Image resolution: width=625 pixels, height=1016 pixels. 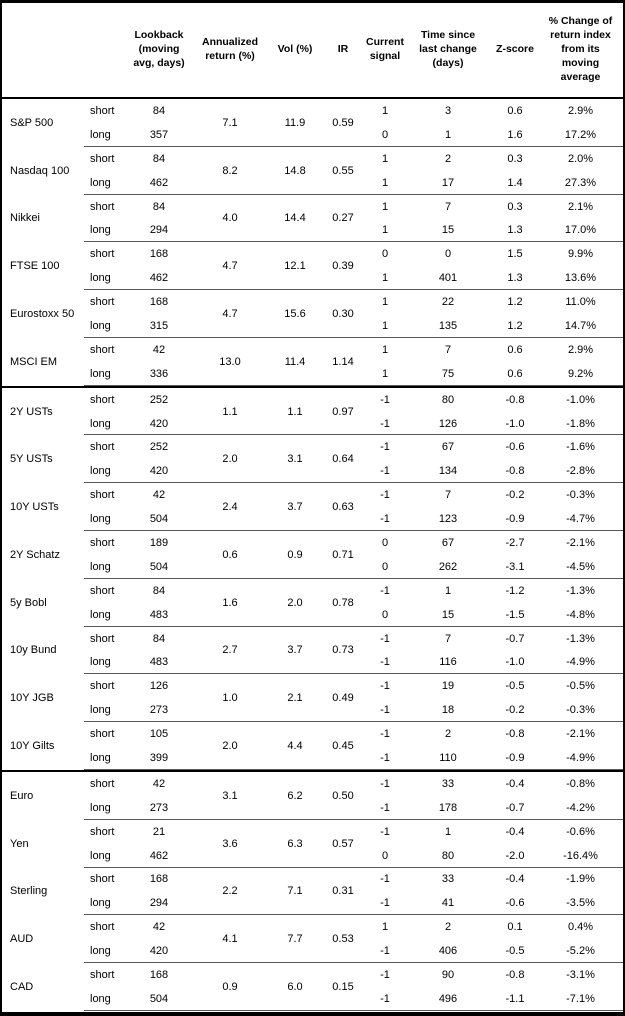 I want to click on lookback-value: 294, so click(x=159, y=903).